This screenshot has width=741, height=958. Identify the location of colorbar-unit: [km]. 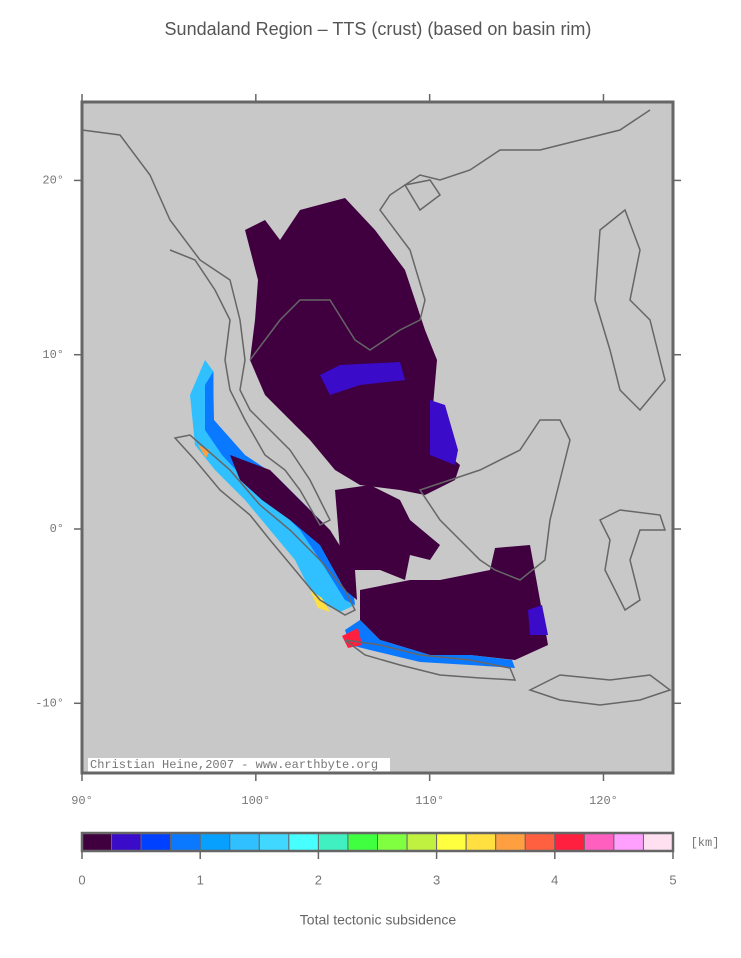
(705, 843).